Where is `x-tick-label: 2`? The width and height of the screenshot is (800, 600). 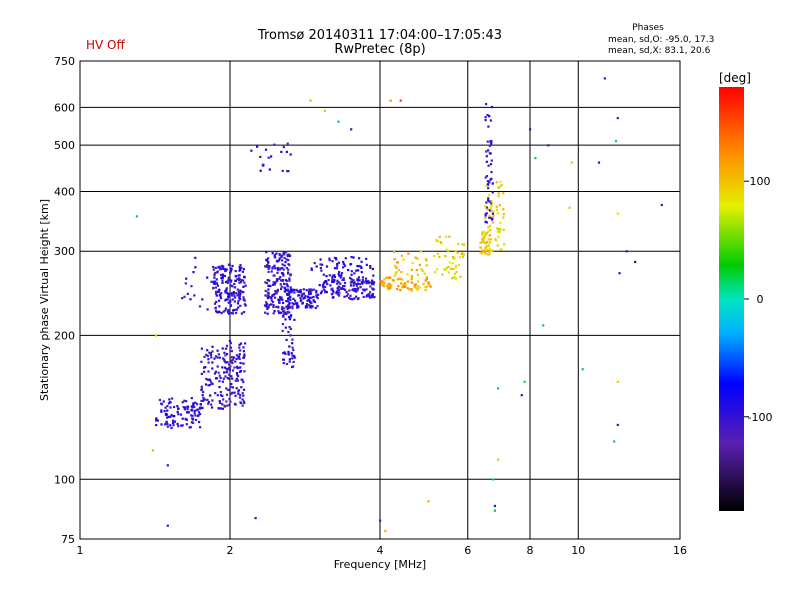 x-tick-label: 2 is located at coordinates (230, 550).